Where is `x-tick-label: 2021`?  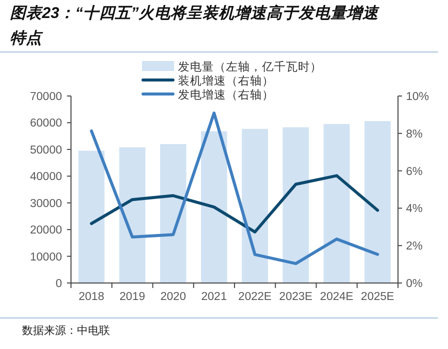
x-tick-label: 2021 is located at coordinates (214, 297).